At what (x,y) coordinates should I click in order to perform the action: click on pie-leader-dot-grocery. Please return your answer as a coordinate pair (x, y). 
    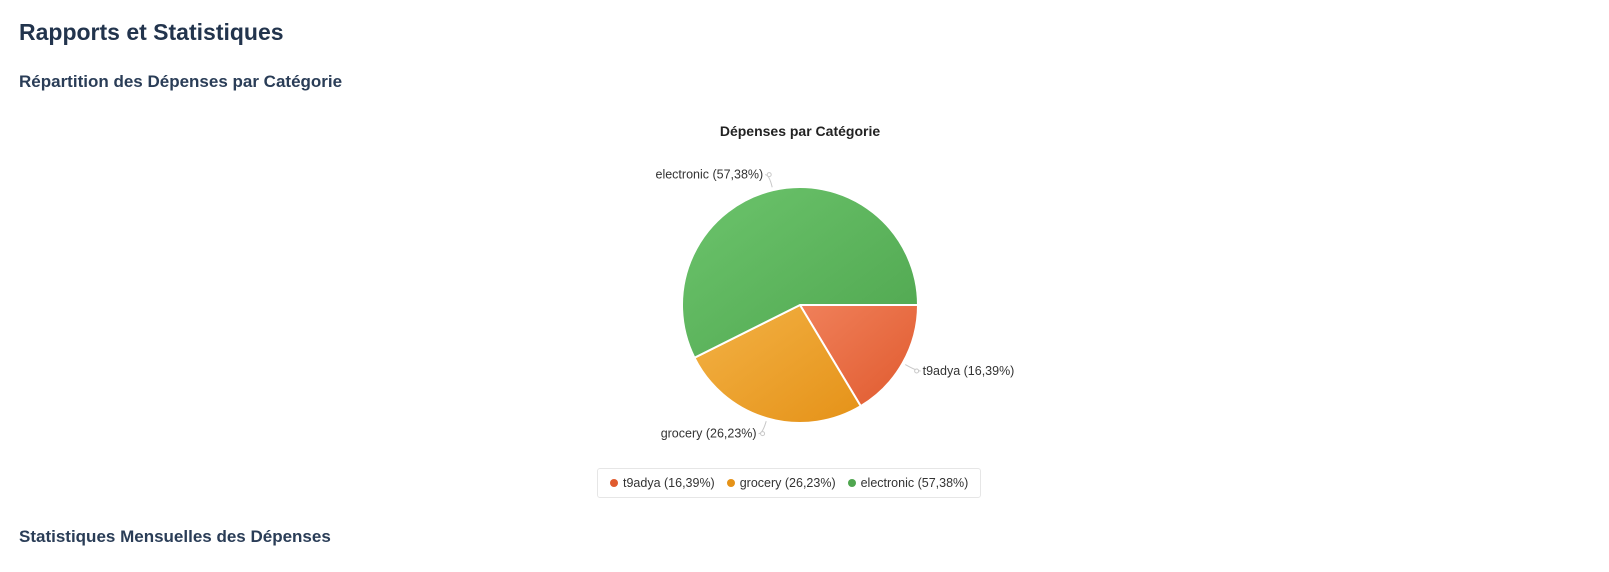
    Looking at the image, I should click on (763, 434).